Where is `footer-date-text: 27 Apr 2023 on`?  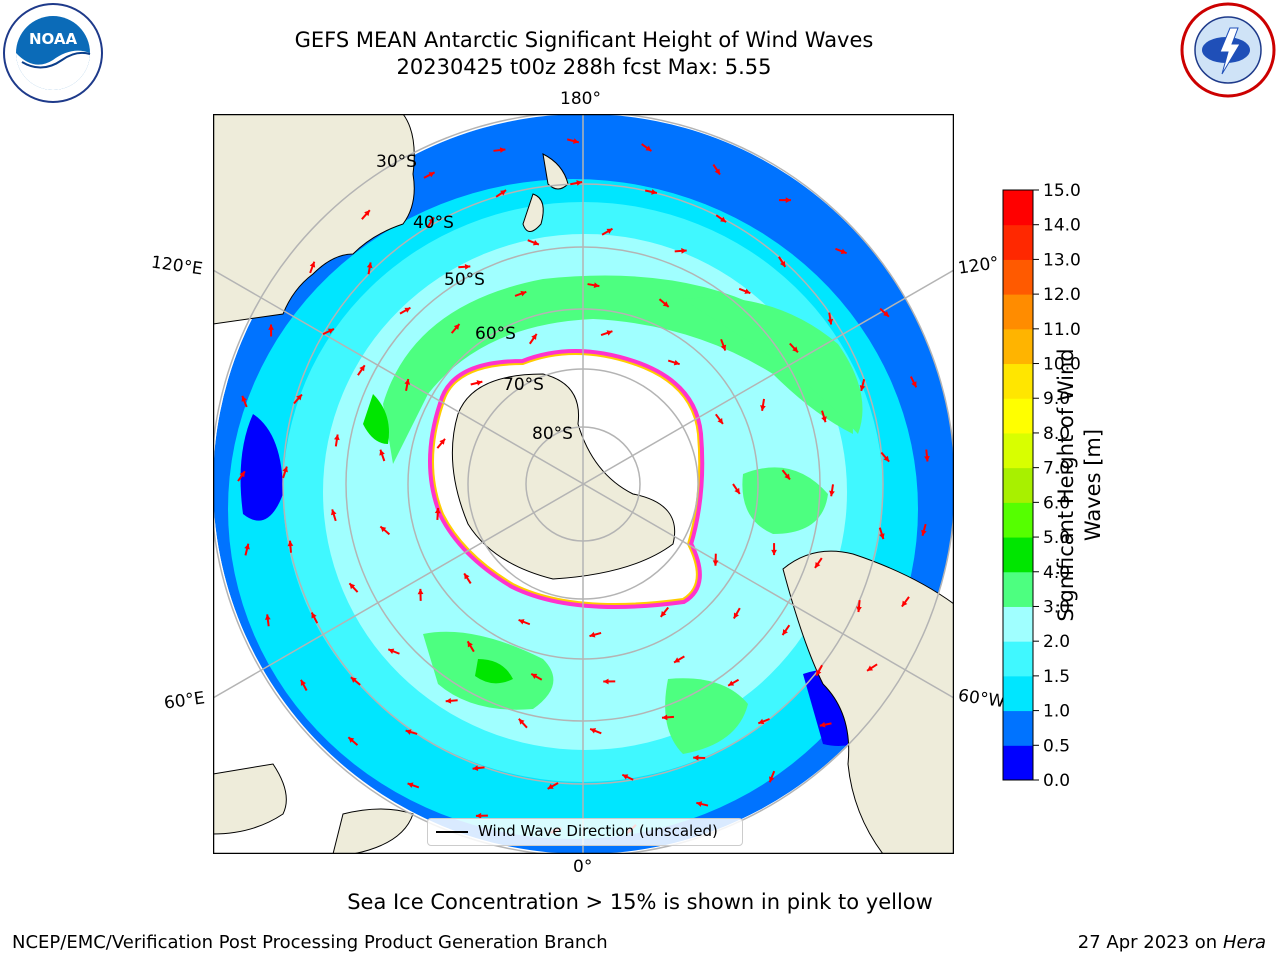 footer-date-text: 27 Apr 2023 on is located at coordinates (1147, 942).